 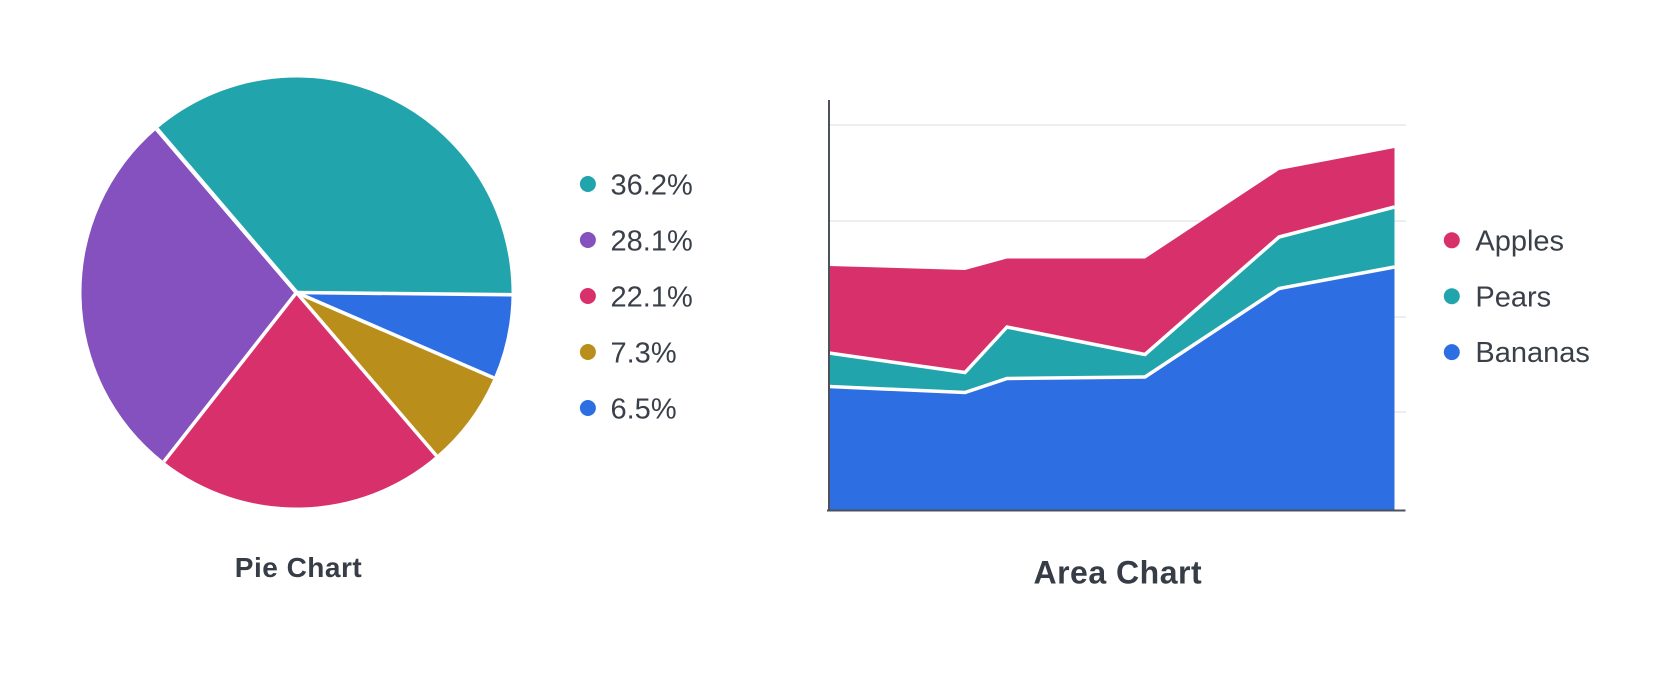 What do you see at coordinates (652, 298) in the screenshot?
I see `svg-text: 22.1%` at bounding box center [652, 298].